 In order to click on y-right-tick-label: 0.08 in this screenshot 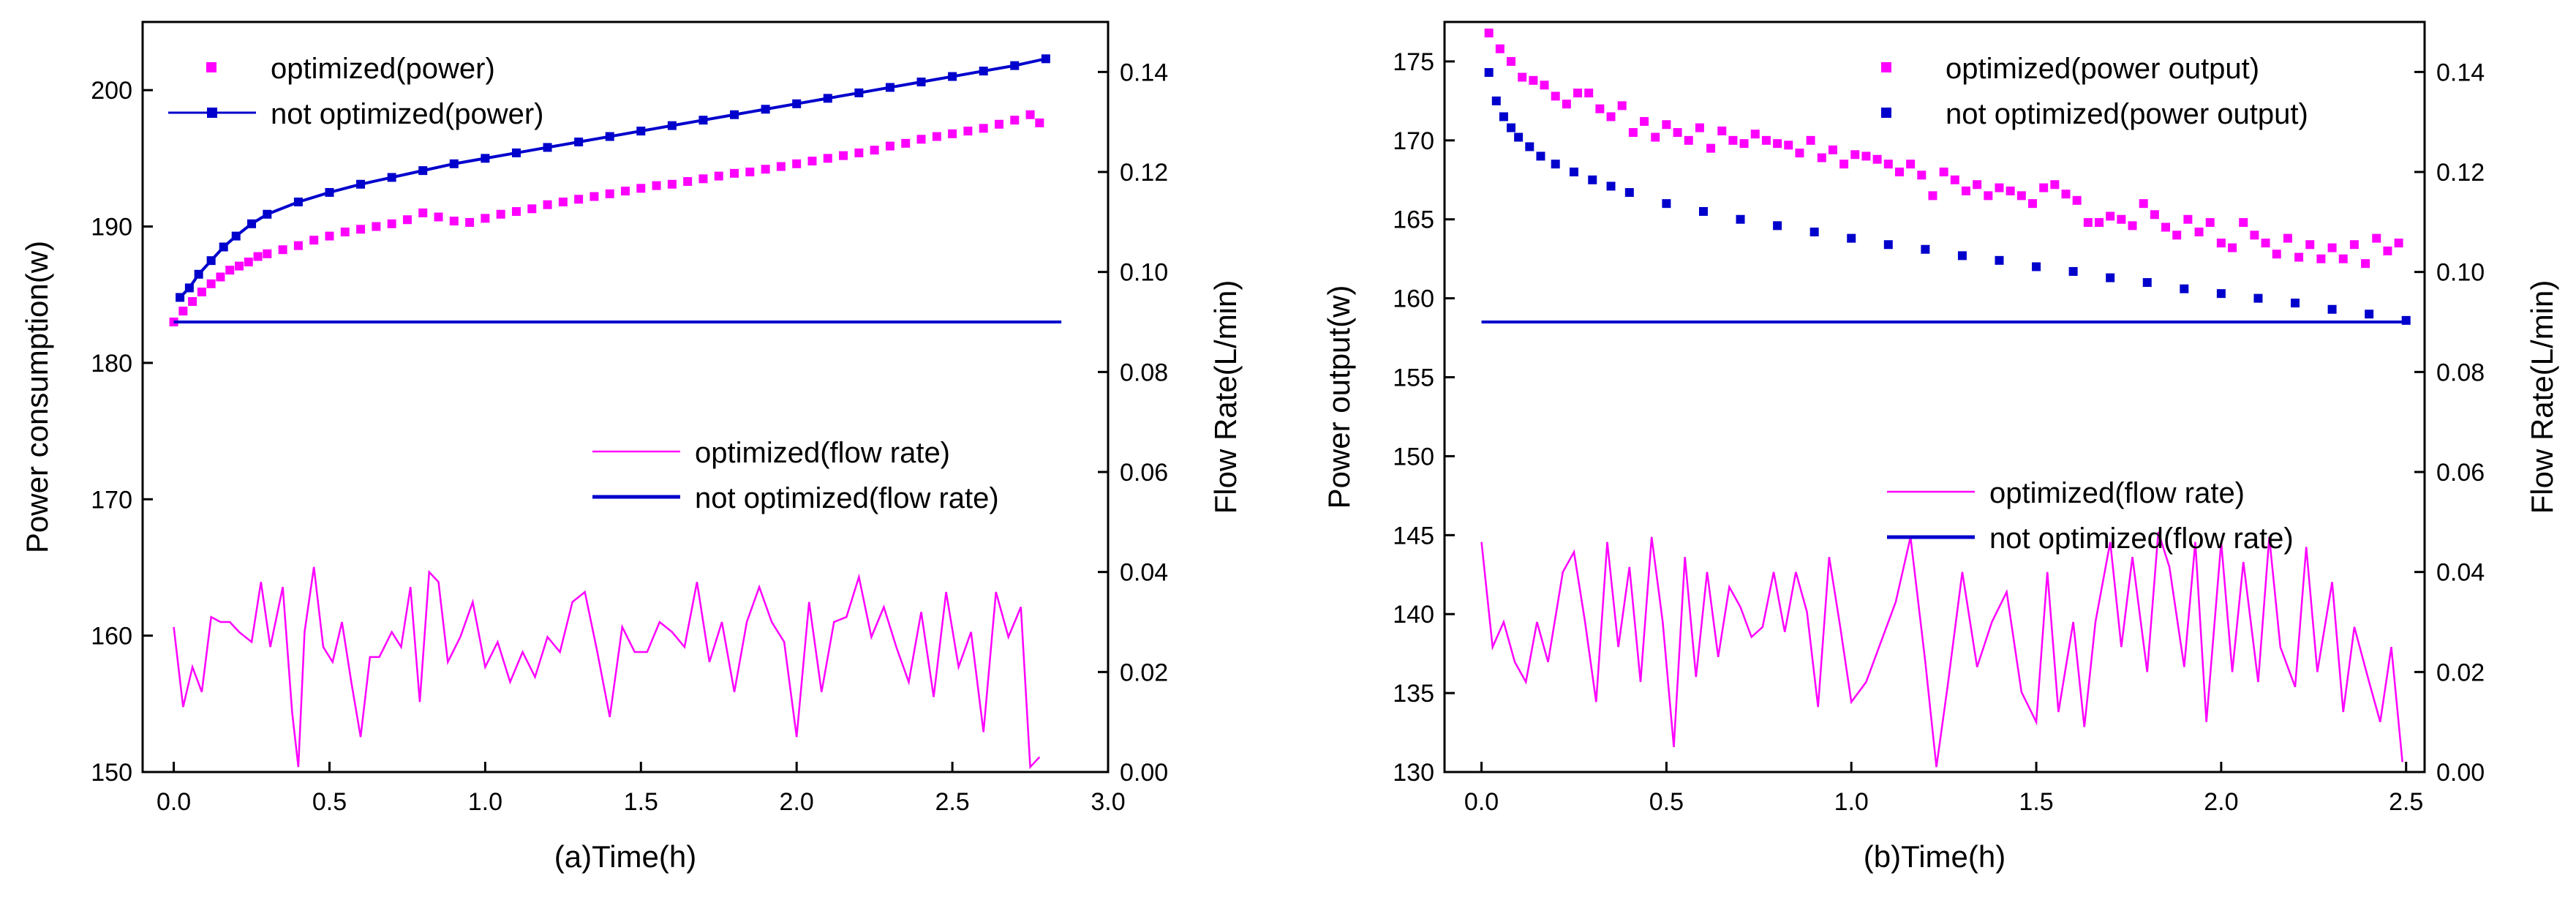, I will do `click(2460, 372)`.